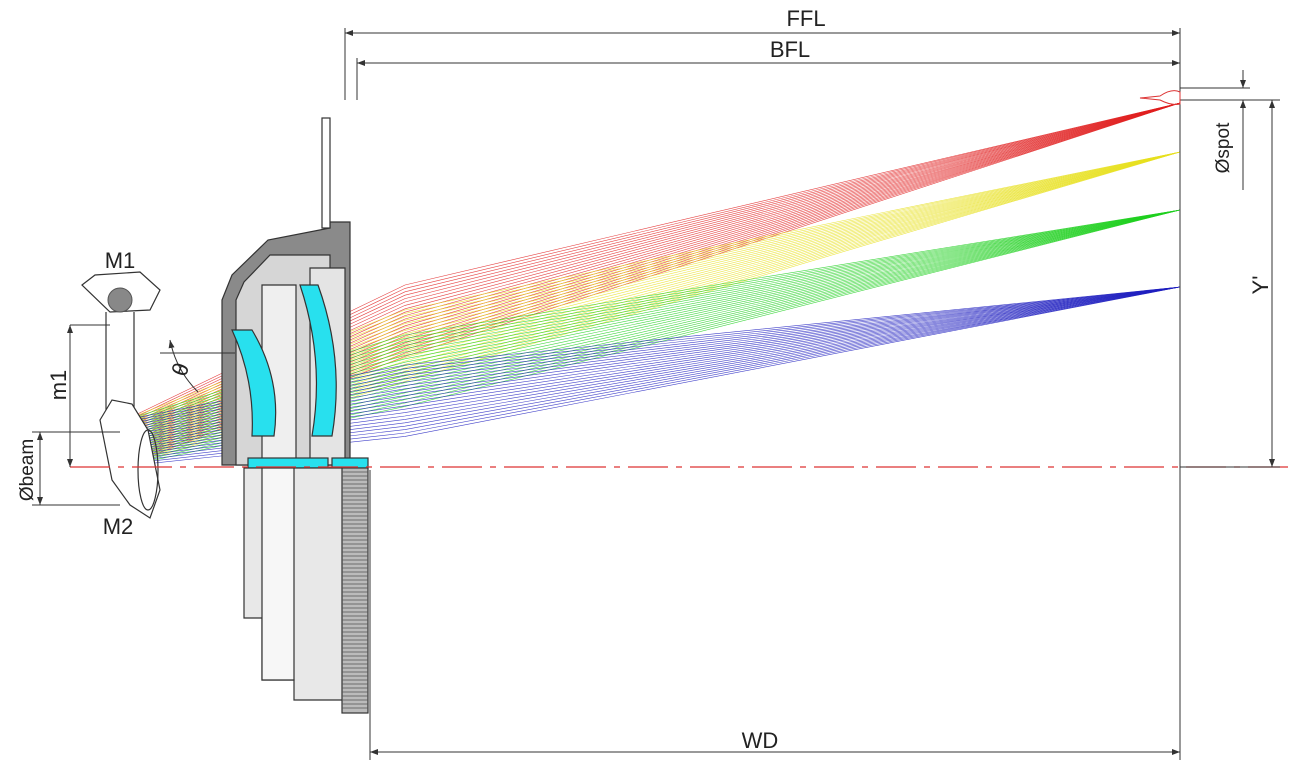 The width and height of the screenshot is (1289, 767). Describe the element at coordinates (121, 395) in the screenshot. I see `mirrors` at that location.